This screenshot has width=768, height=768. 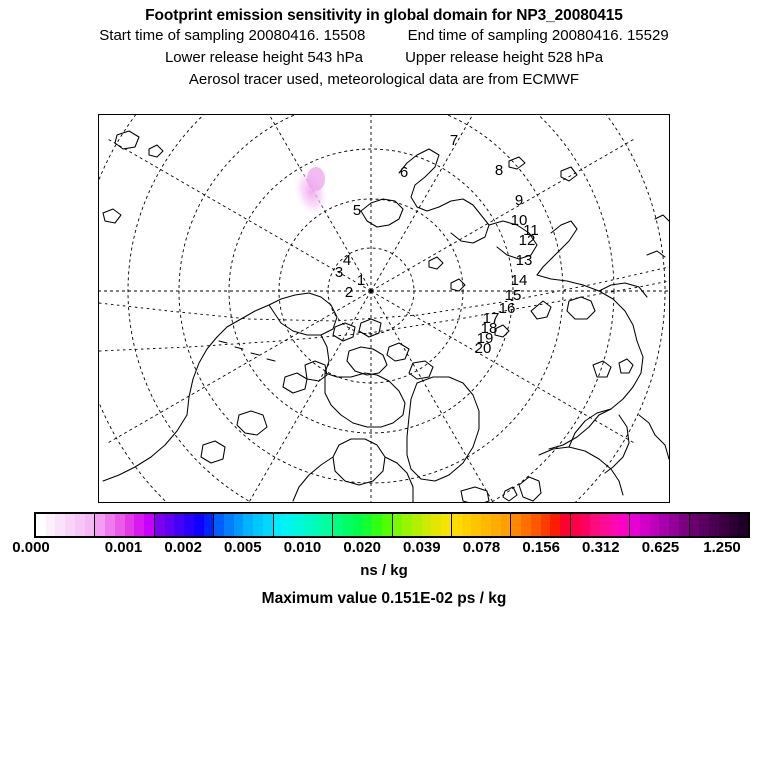 What do you see at coordinates (538, 35) in the screenshot?
I see `end-time-label: End time of sampling 20080416. 15529` at bounding box center [538, 35].